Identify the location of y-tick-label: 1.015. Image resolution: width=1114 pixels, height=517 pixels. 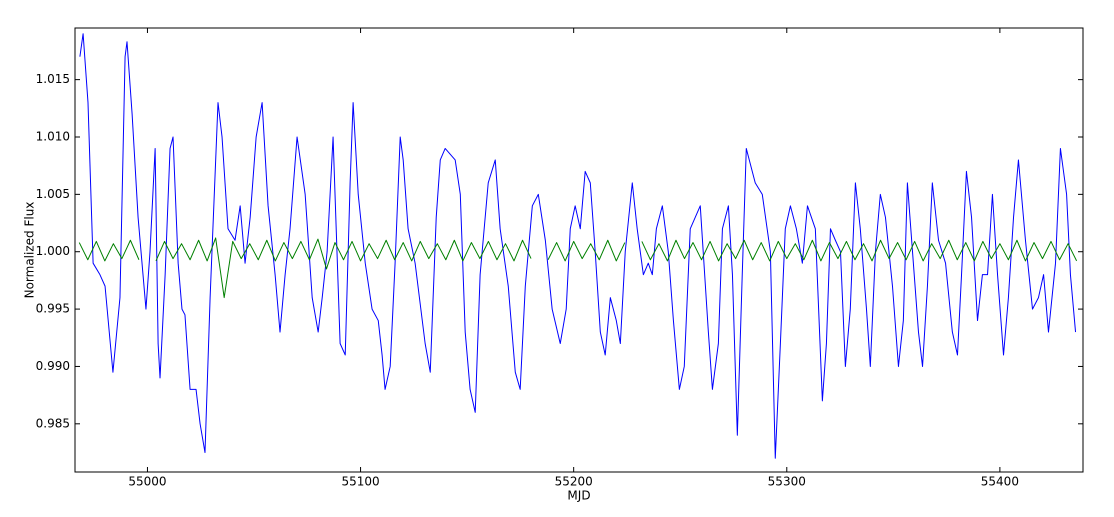
(53, 79).